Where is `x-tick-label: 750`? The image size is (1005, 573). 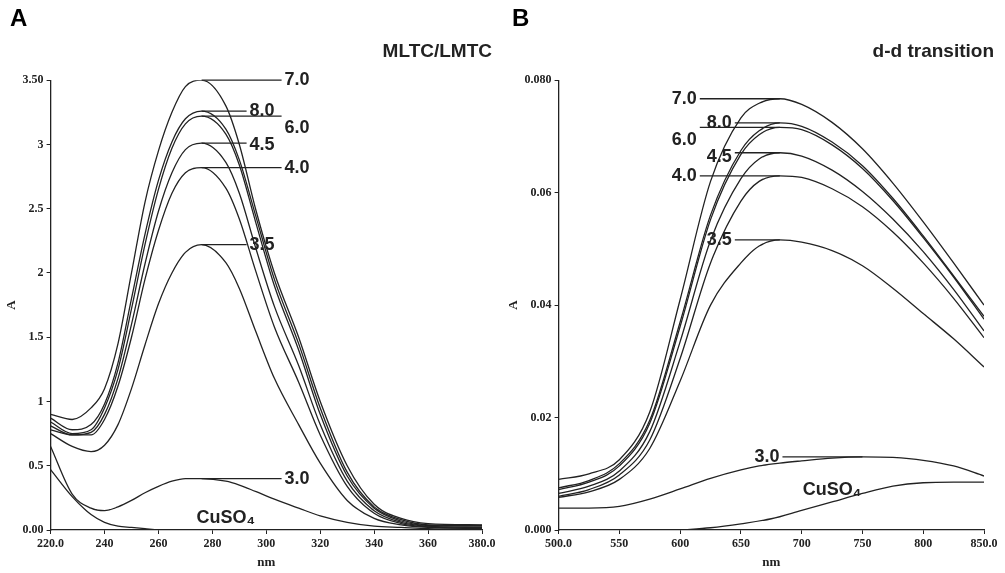
x-tick-label: 750 is located at coordinates (862, 543).